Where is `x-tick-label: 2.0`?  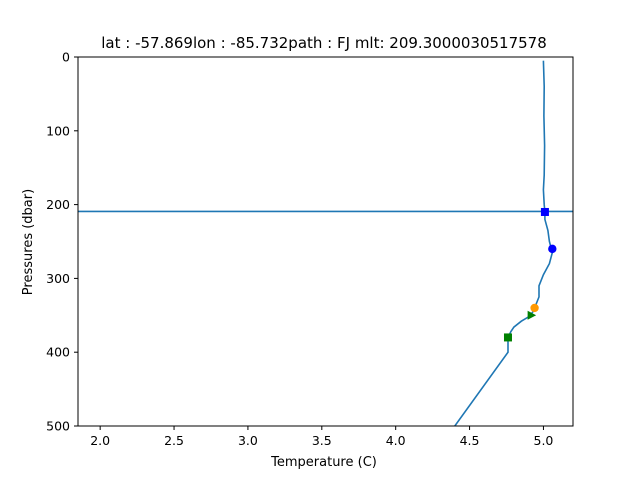
x-tick-label: 2.0 is located at coordinates (100, 440).